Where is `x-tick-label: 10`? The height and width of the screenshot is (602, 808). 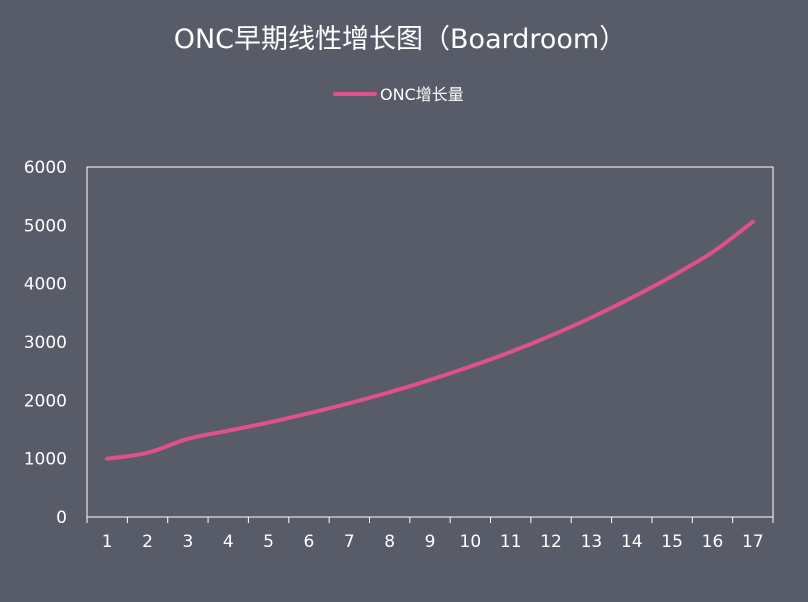 x-tick-label: 10 is located at coordinates (471, 542).